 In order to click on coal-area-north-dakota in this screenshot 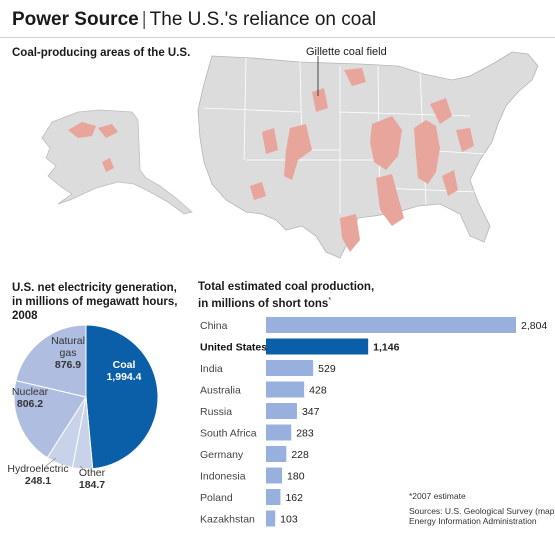, I will do `click(355, 77)`.